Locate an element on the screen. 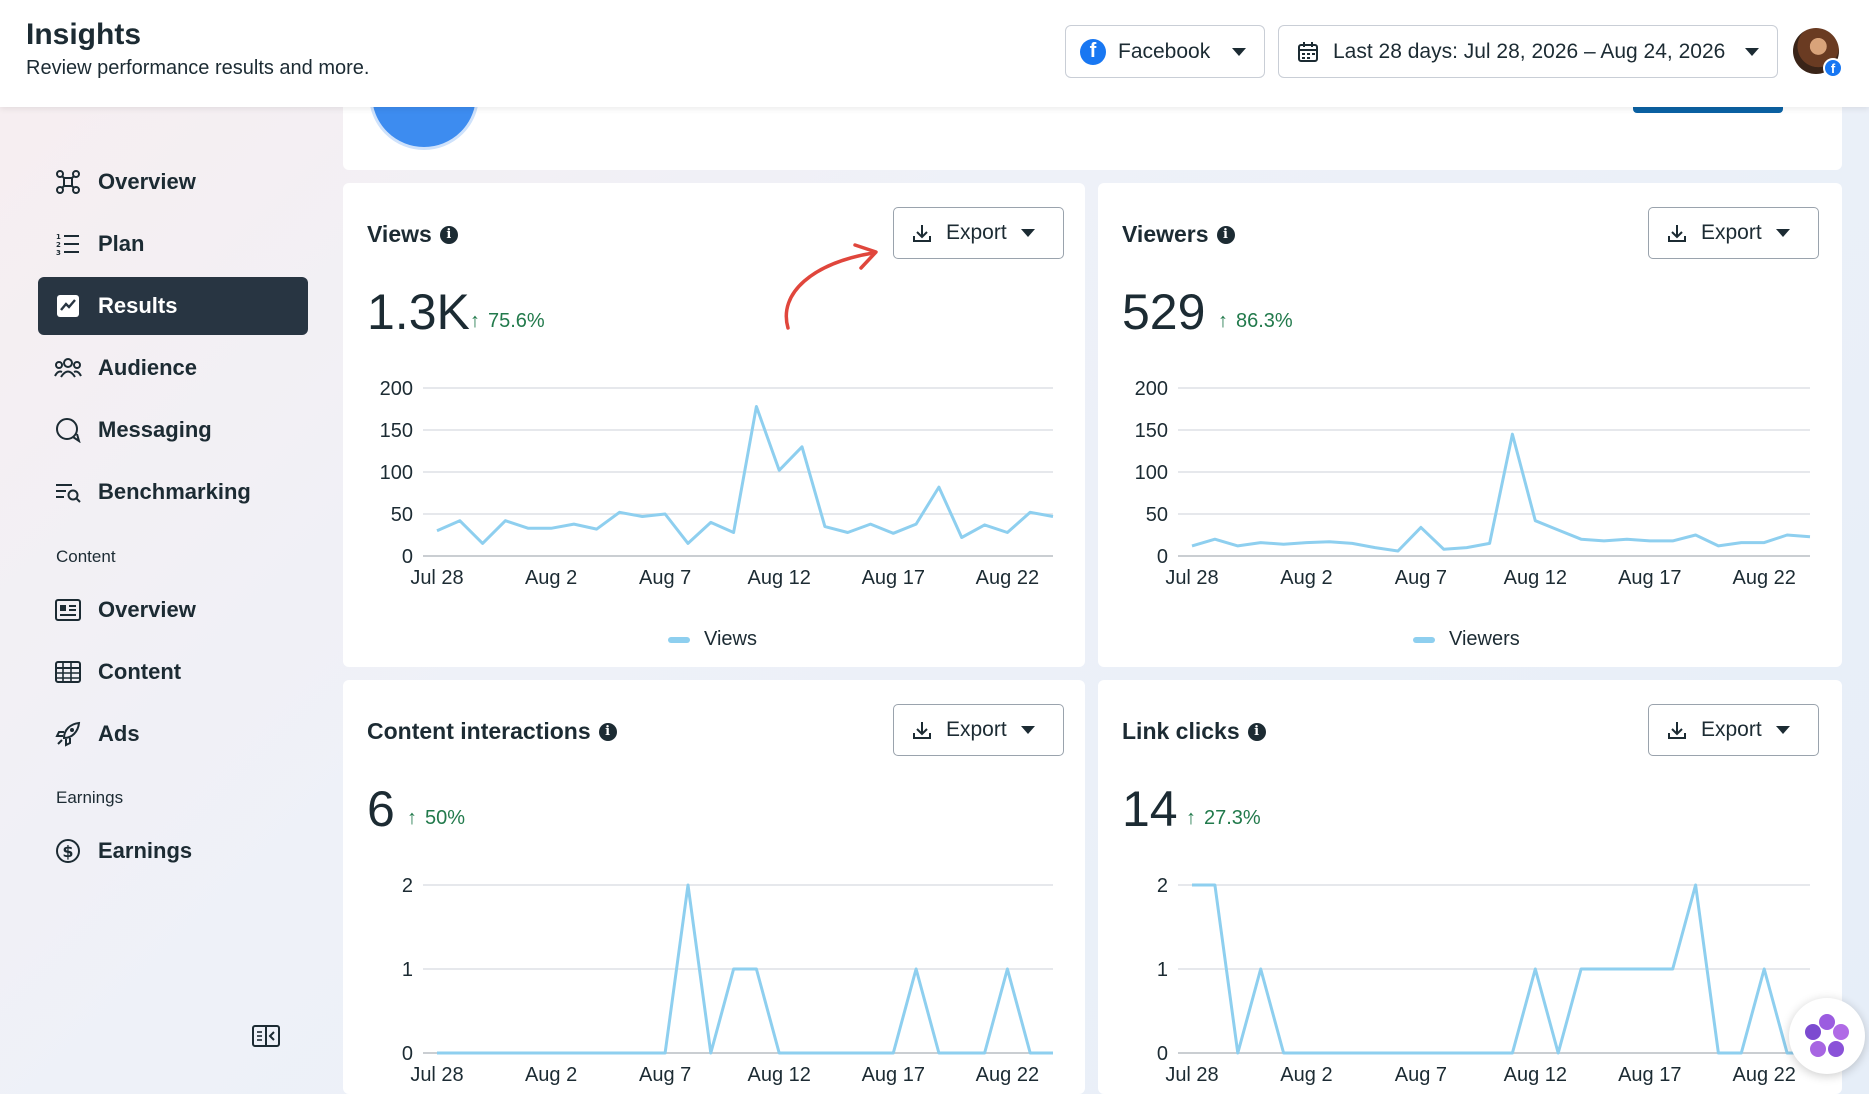  sidebar-item-earnings: $ Earnings is located at coordinates (173, 851).